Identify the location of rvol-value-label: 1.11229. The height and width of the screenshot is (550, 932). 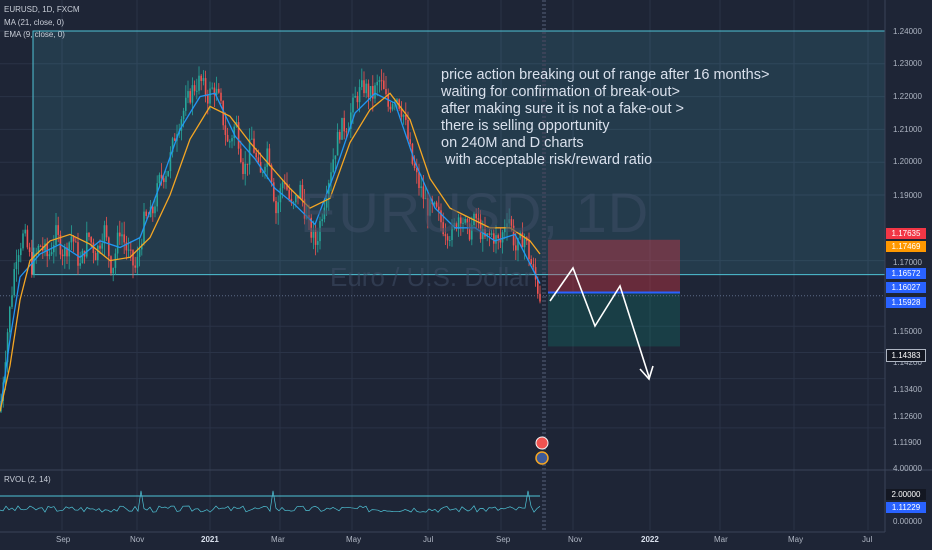
(906, 507).